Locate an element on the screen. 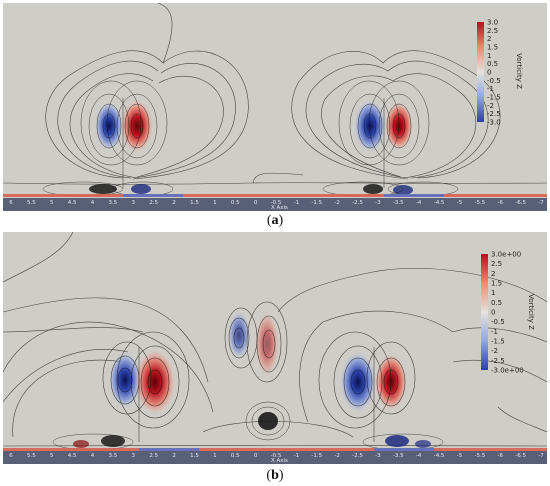 The height and width of the screenshot is (486, 550). colorbar-tick-label: 3.0 is located at coordinates (492, 23).